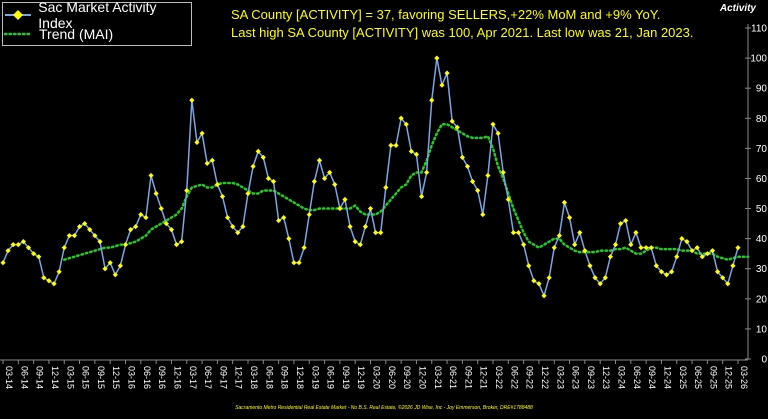 The image size is (768, 419). I want to click on x-tick-label: 12-23, so click(606, 377).